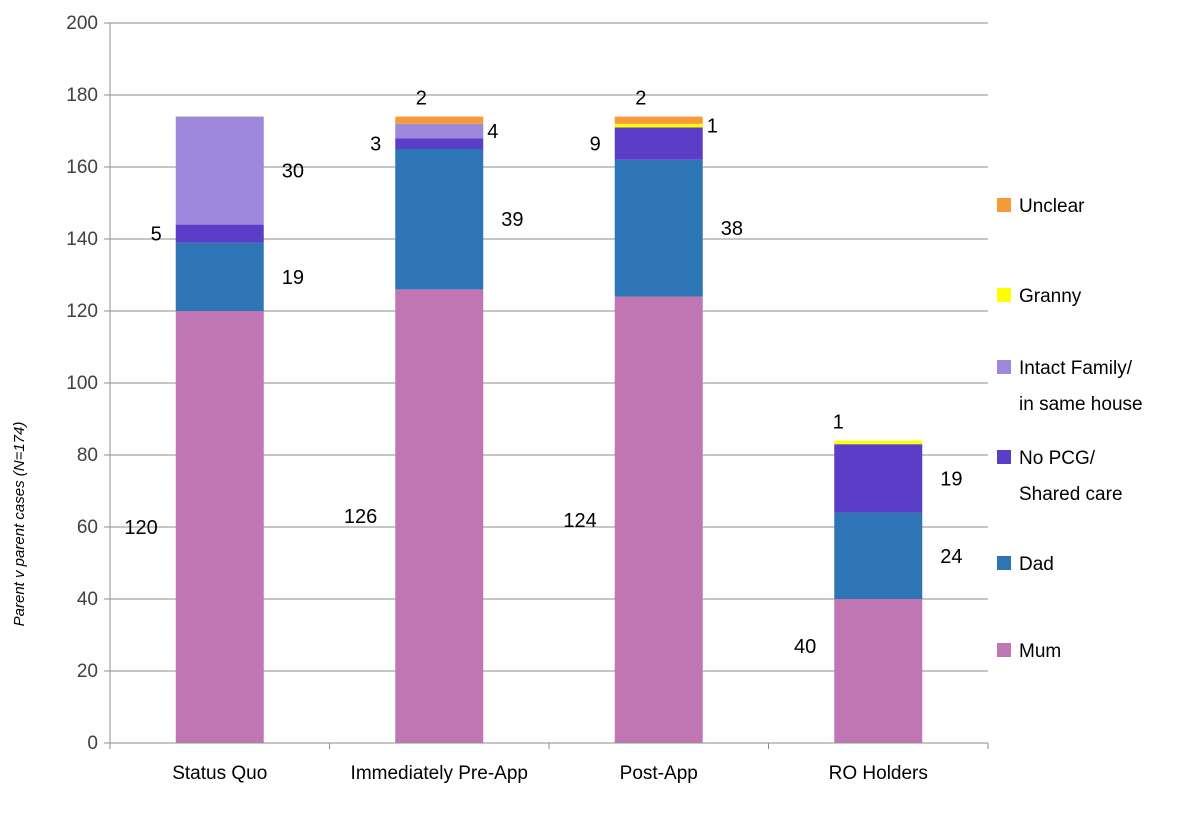 This screenshot has height=821, width=1186. Describe the element at coordinates (82, 167) in the screenshot. I see `y-tick-label: 160` at that location.